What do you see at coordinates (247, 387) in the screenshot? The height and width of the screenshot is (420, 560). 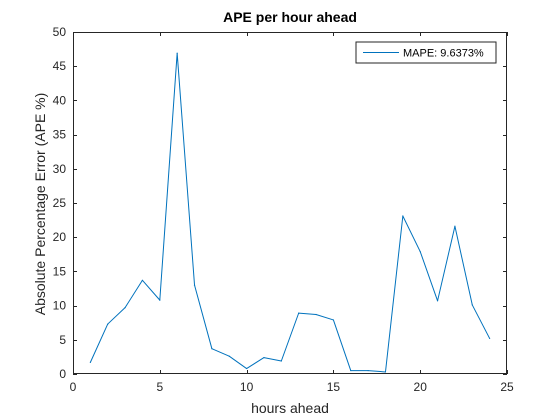 I see `x-tick-label: 10` at bounding box center [247, 387].